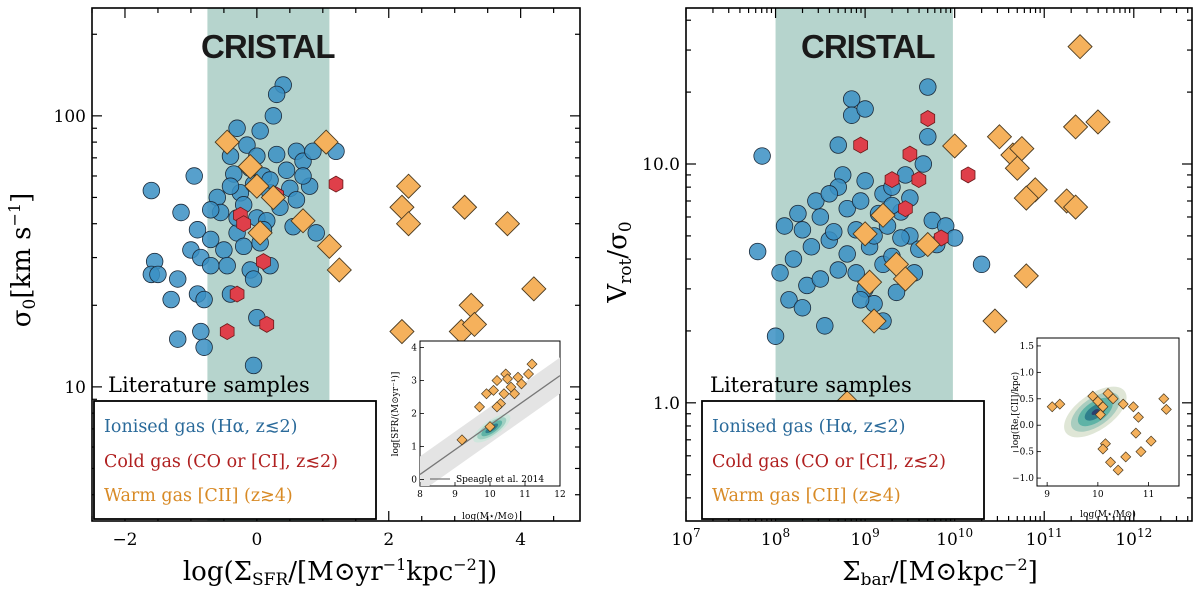 The height and width of the screenshot is (594, 1200). Describe the element at coordinates (414, 480) in the screenshot. I see `inset-y-tick-label: 0` at that location.